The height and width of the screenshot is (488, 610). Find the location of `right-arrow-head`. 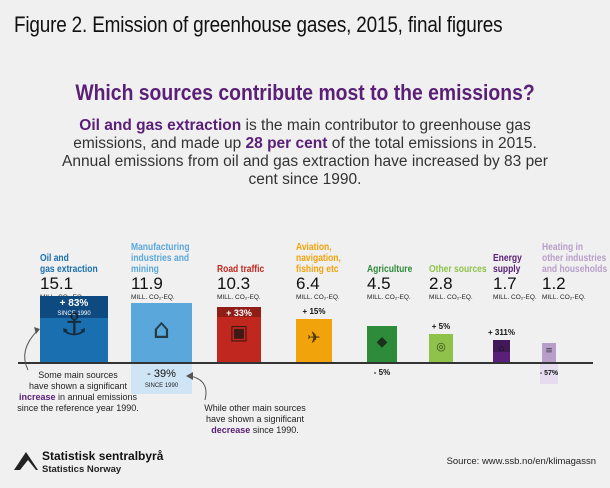

right-arrow-head is located at coordinates (189, 376).